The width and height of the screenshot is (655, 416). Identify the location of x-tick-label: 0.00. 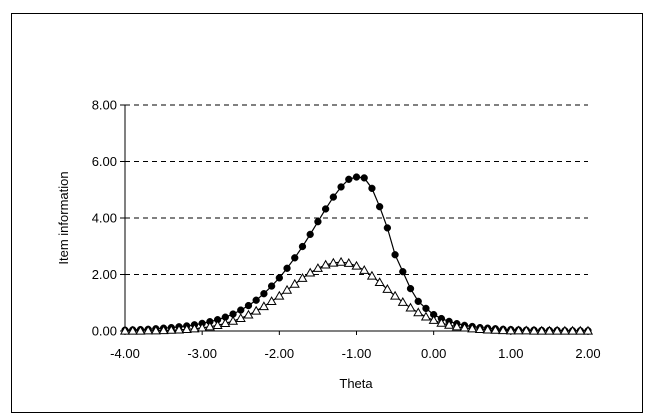
(433, 353).